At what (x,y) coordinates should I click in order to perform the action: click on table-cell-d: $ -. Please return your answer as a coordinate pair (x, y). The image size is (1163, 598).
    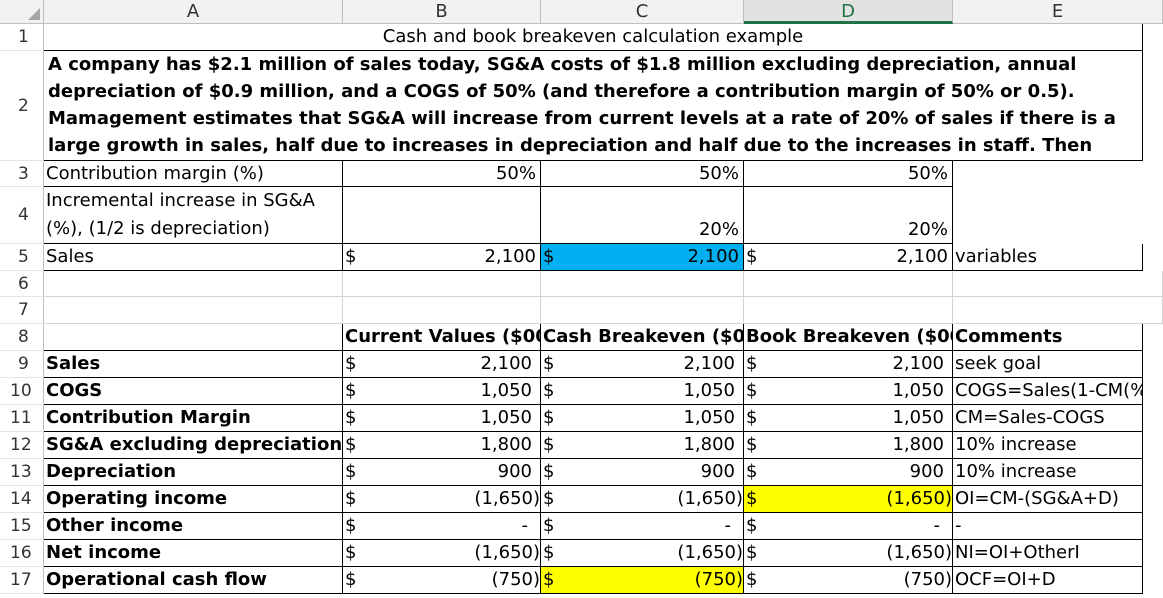
    Looking at the image, I should click on (848, 526).